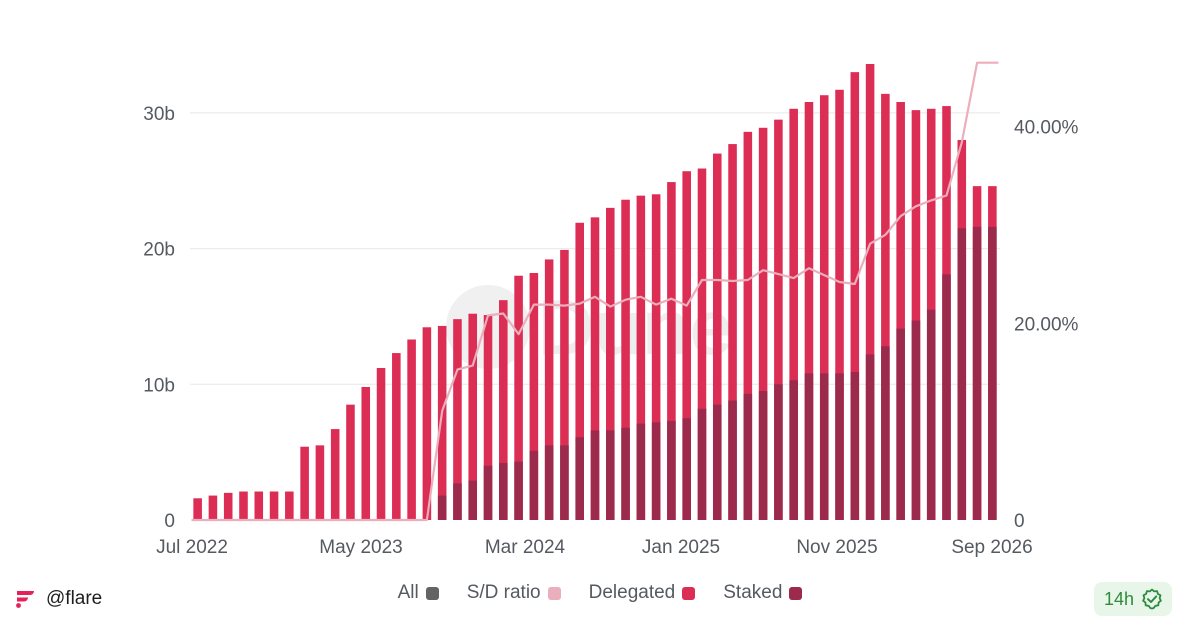 The height and width of the screenshot is (631, 1200). What do you see at coordinates (1119, 598) in the screenshot?
I see `freshness-label: 14h` at bounding box center [1119, 598].